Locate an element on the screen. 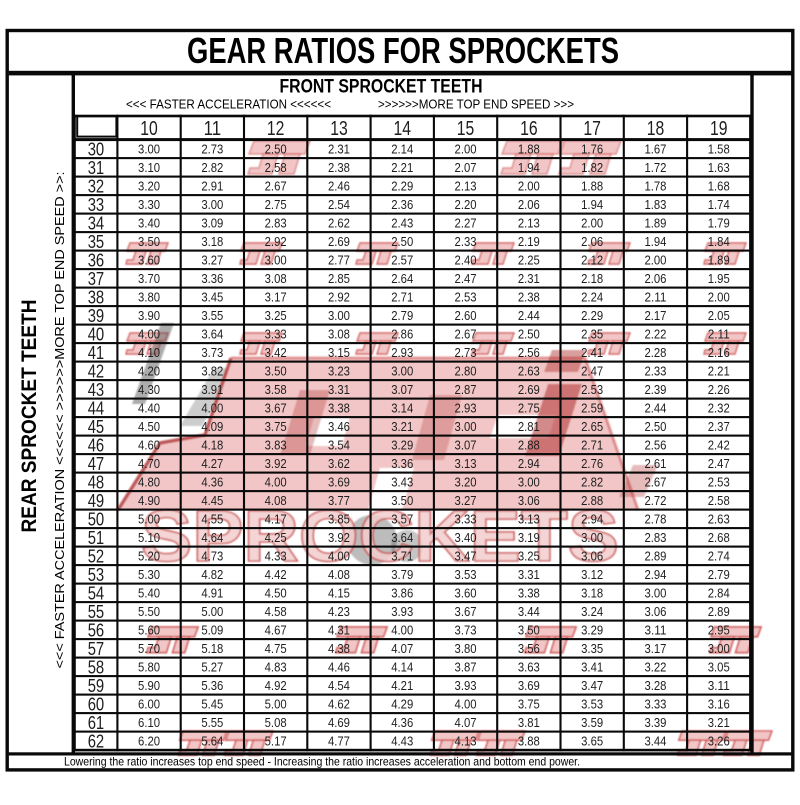  svg-text: 2.47 is located at coordinates (719, 463).